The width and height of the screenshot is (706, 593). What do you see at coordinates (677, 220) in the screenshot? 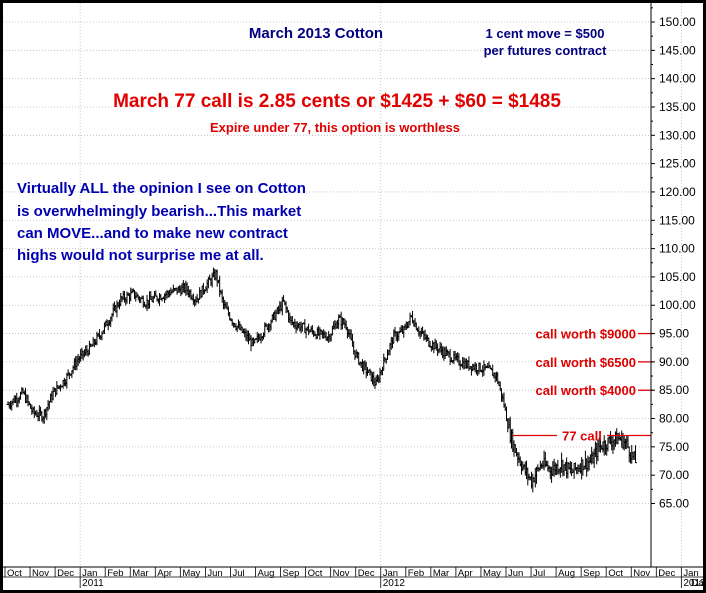
I see `y-tick-label: 115.00` at bounding box center [677, 220].